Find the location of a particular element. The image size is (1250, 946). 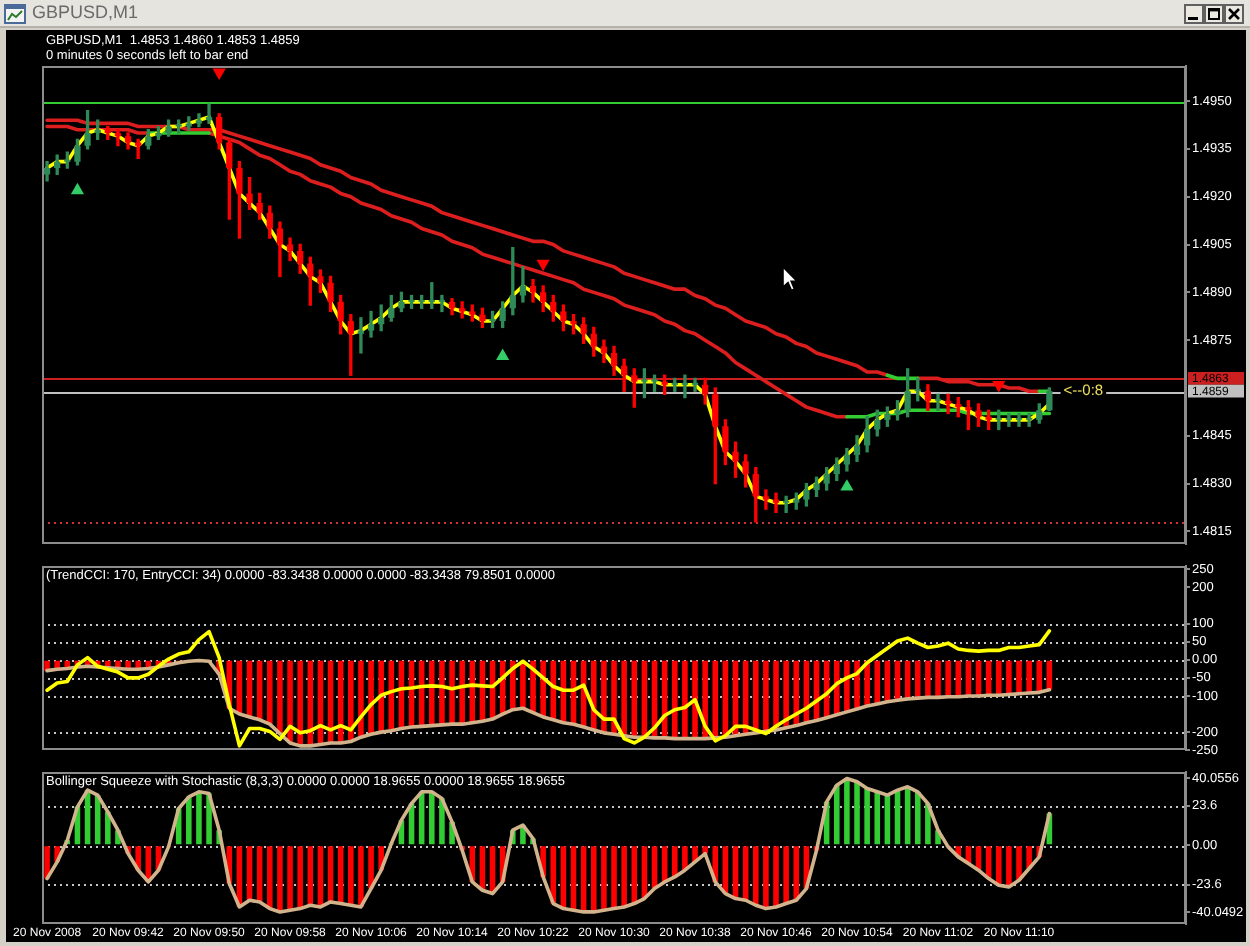

chart-title: GBPUSD,M1 is located at coordinates (85, 13).